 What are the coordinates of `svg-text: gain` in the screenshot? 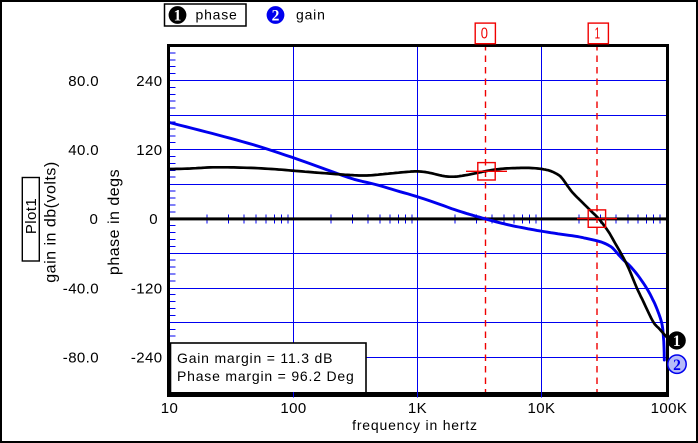 It's located at (311, 15).